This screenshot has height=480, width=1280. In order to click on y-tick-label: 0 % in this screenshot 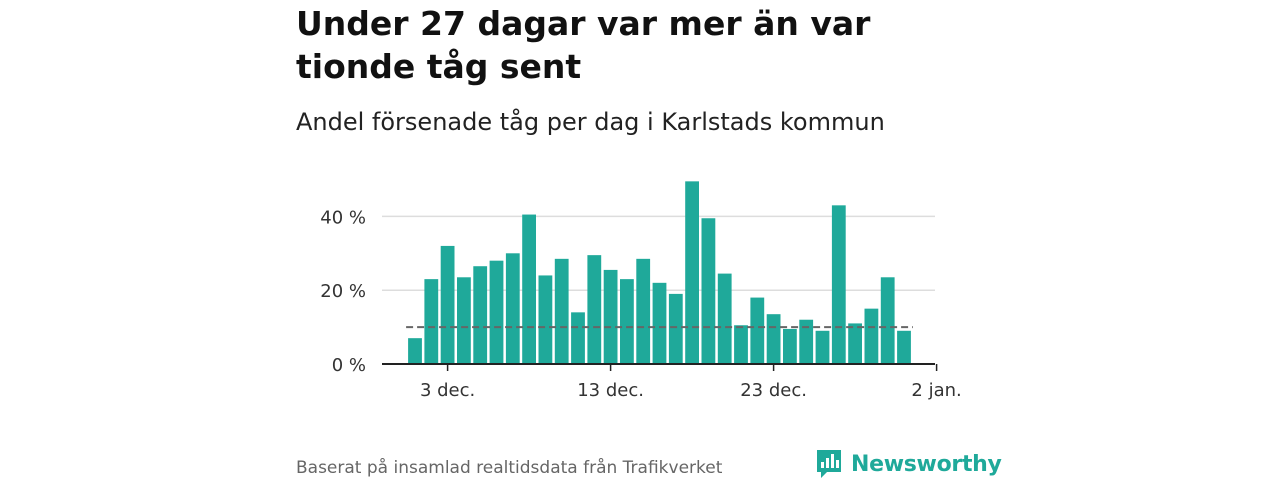, I will do `click(349, 365)`.